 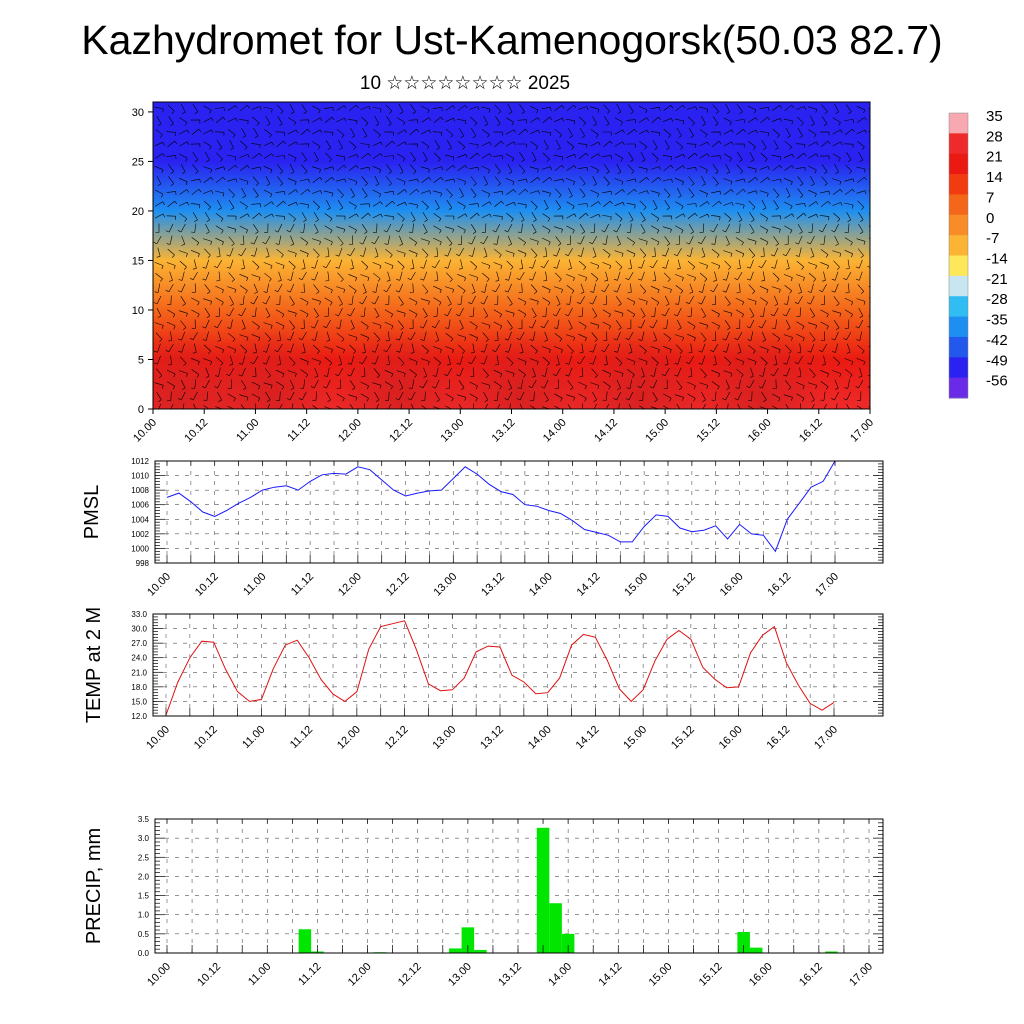 What do you see at coordinates (145, 431) in the screenshot?
I see `x-tick-label: 10.00` at bounding box center [145, 431].